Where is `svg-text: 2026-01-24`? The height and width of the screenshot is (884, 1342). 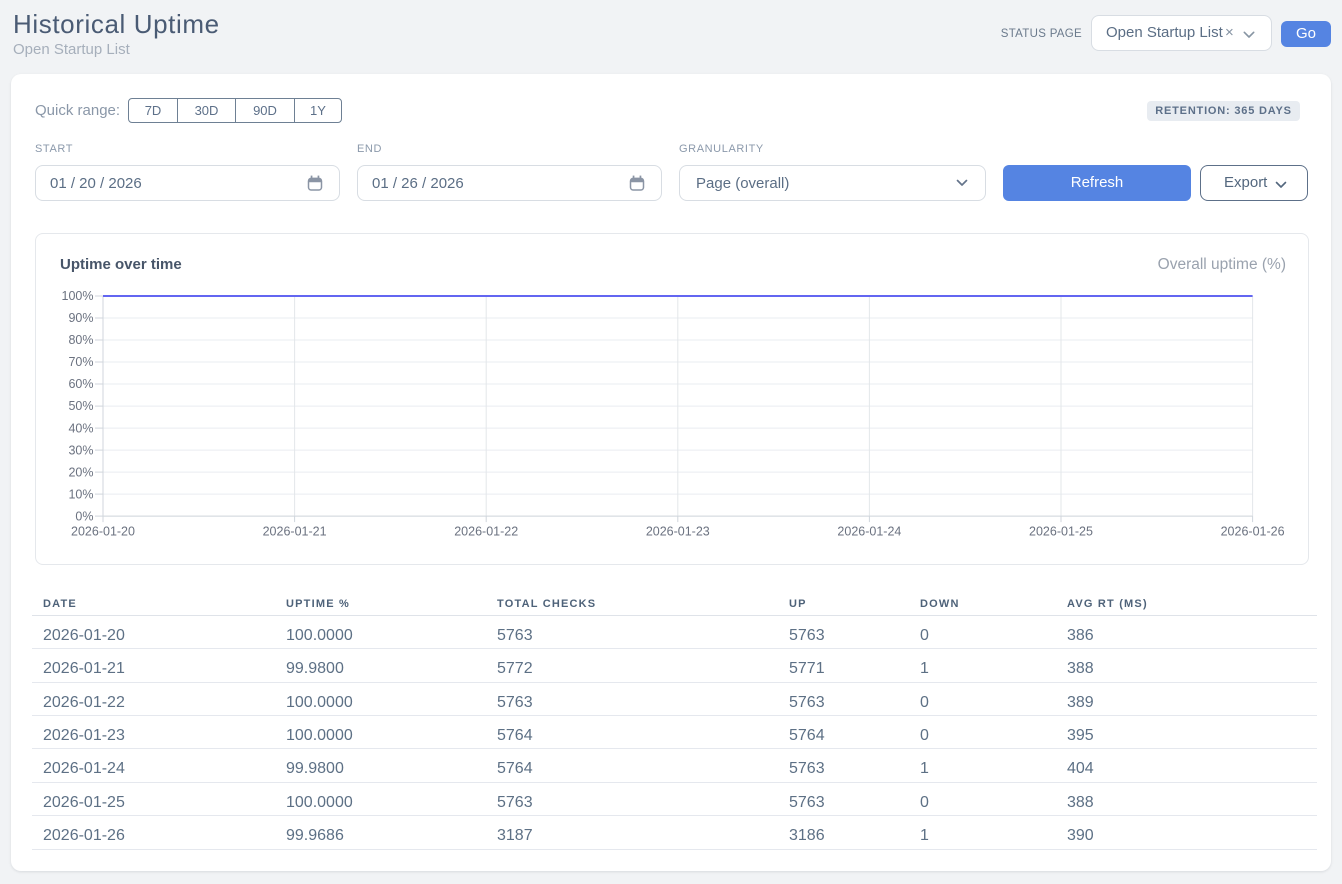 svg-text: 2026-01-24 is located at coordinates (869, 532).